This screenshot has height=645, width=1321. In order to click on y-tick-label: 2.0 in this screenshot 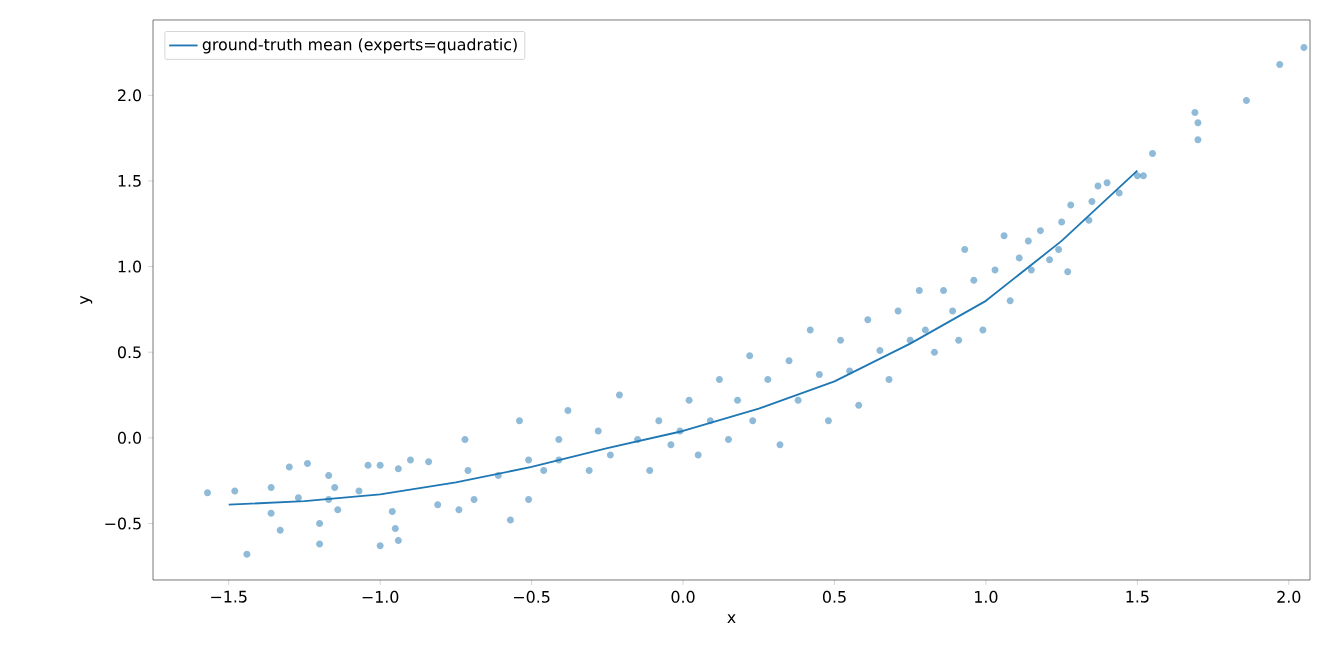, I will do `click(130, 95)`.